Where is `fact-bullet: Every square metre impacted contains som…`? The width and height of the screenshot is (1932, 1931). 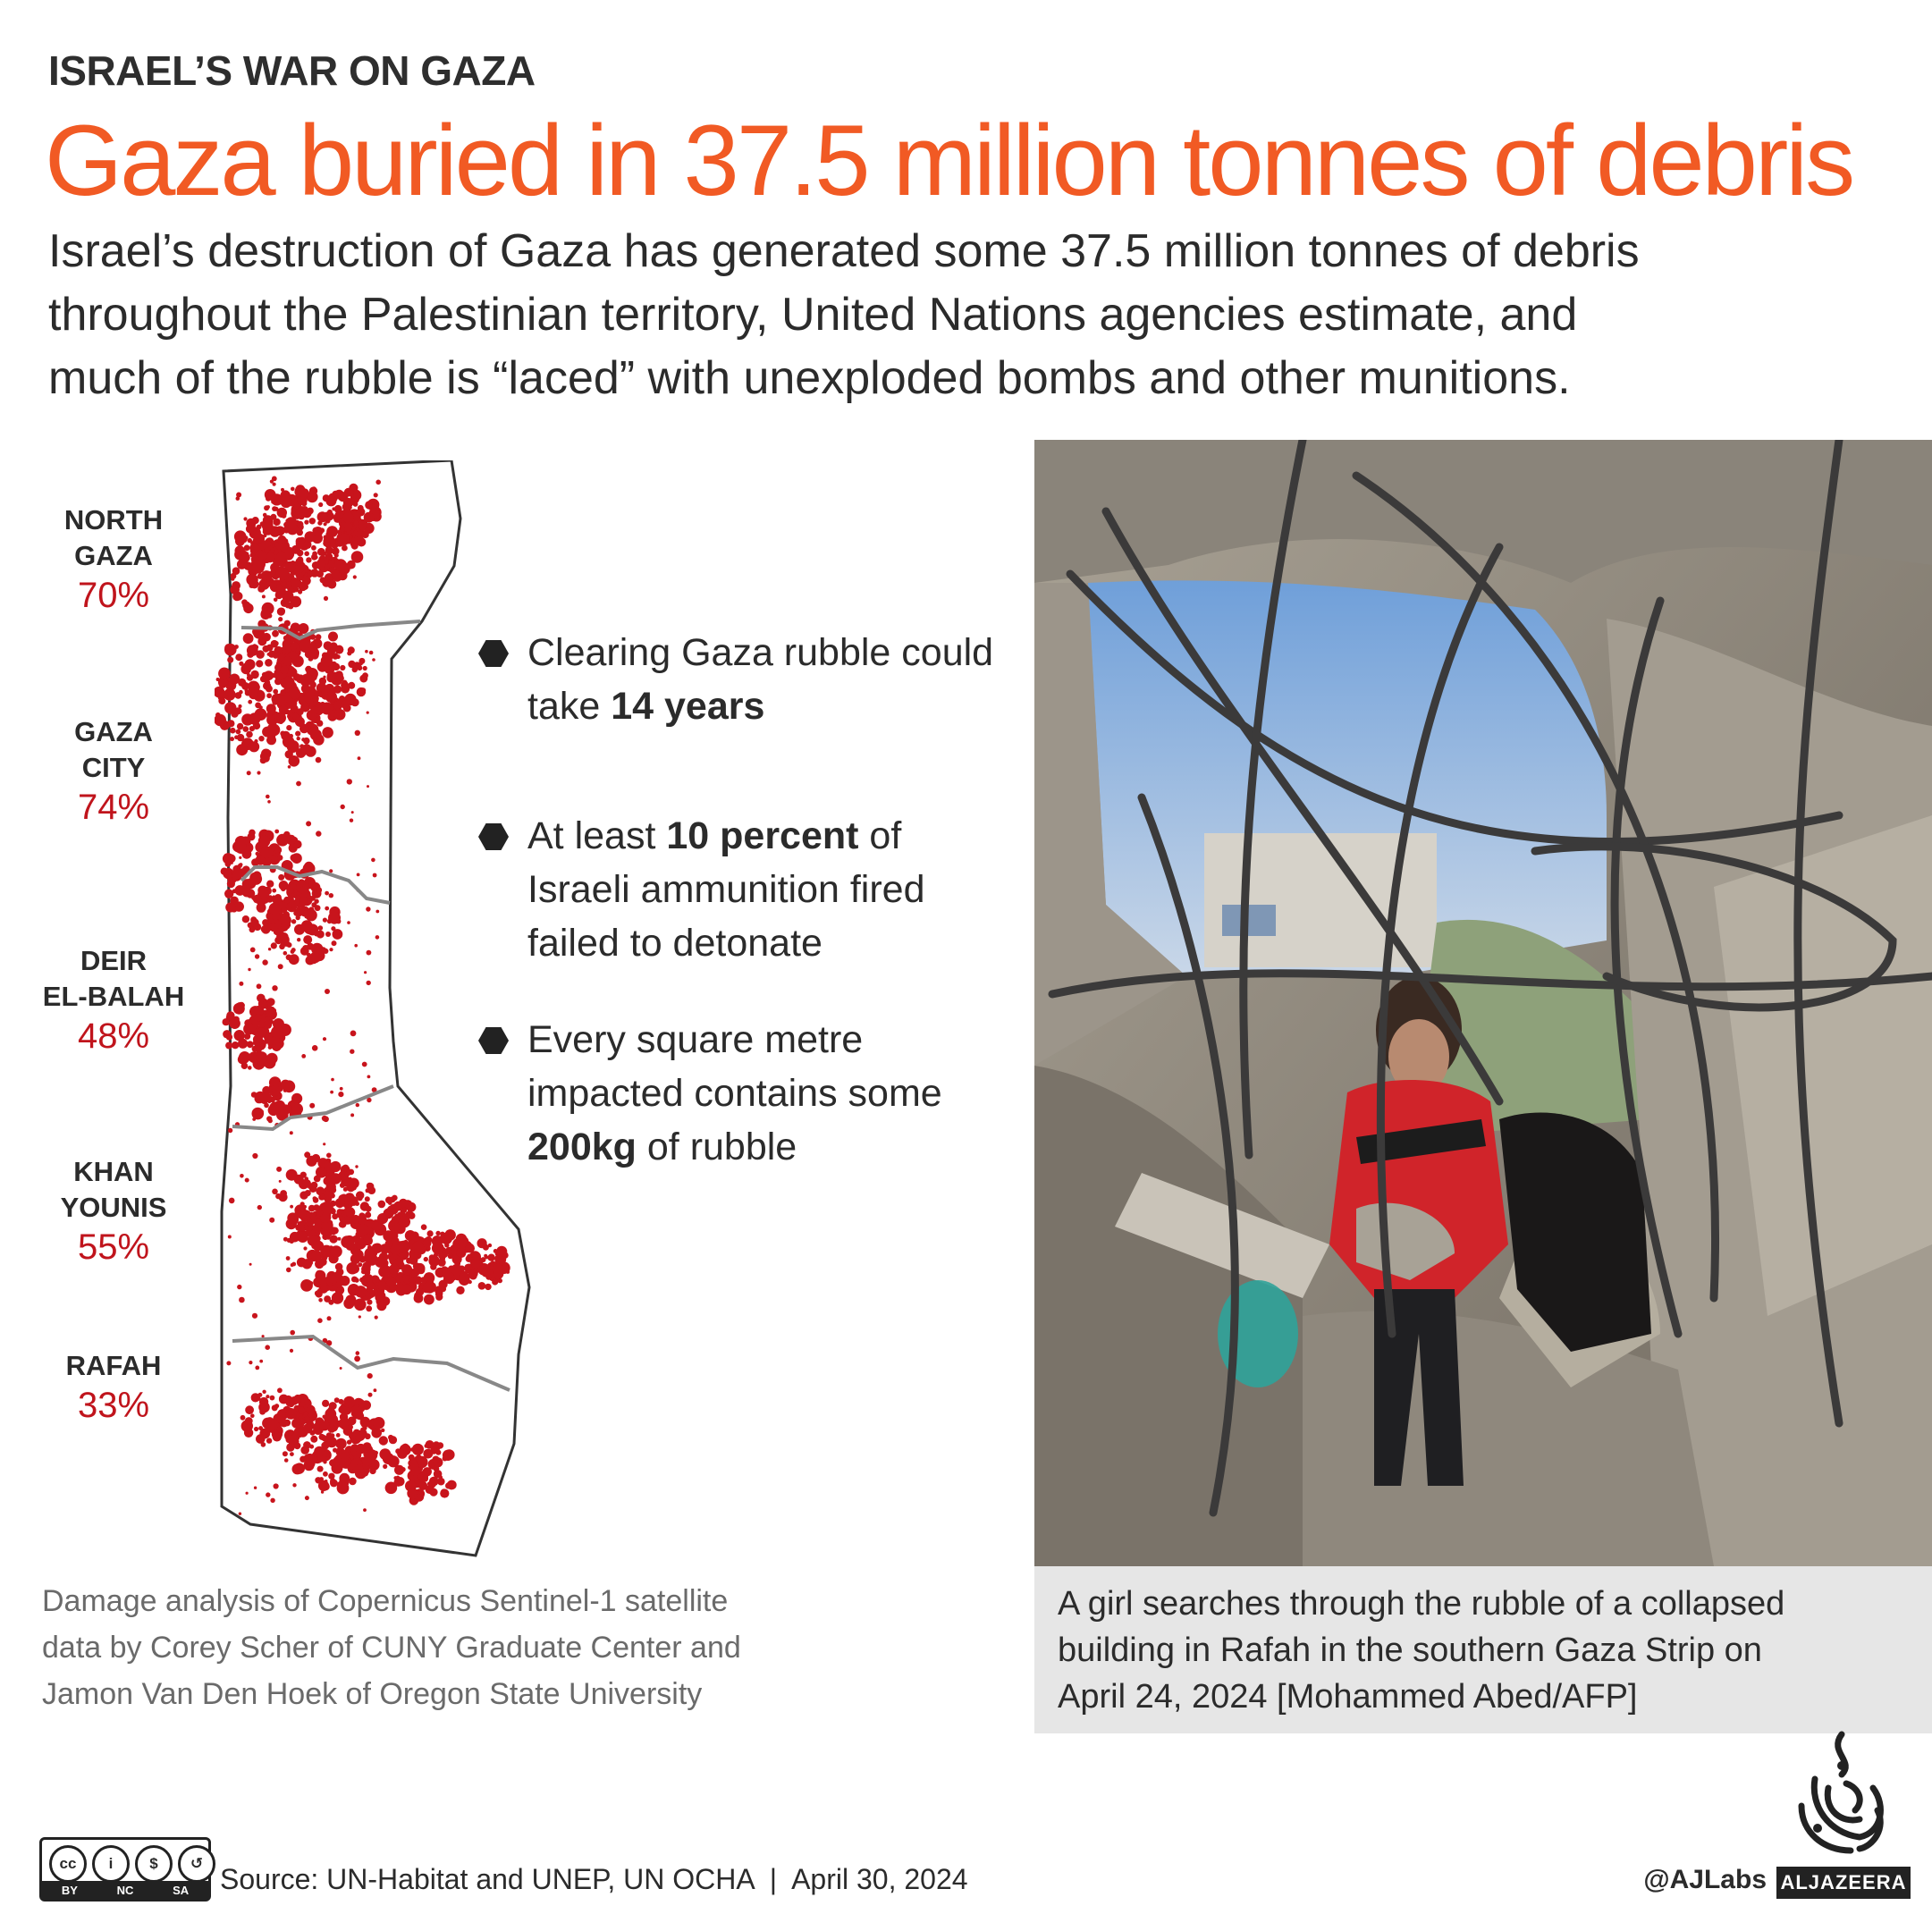 fact-bullet: Every square metre impacted contains som… is located at coordinates (737, 1093).